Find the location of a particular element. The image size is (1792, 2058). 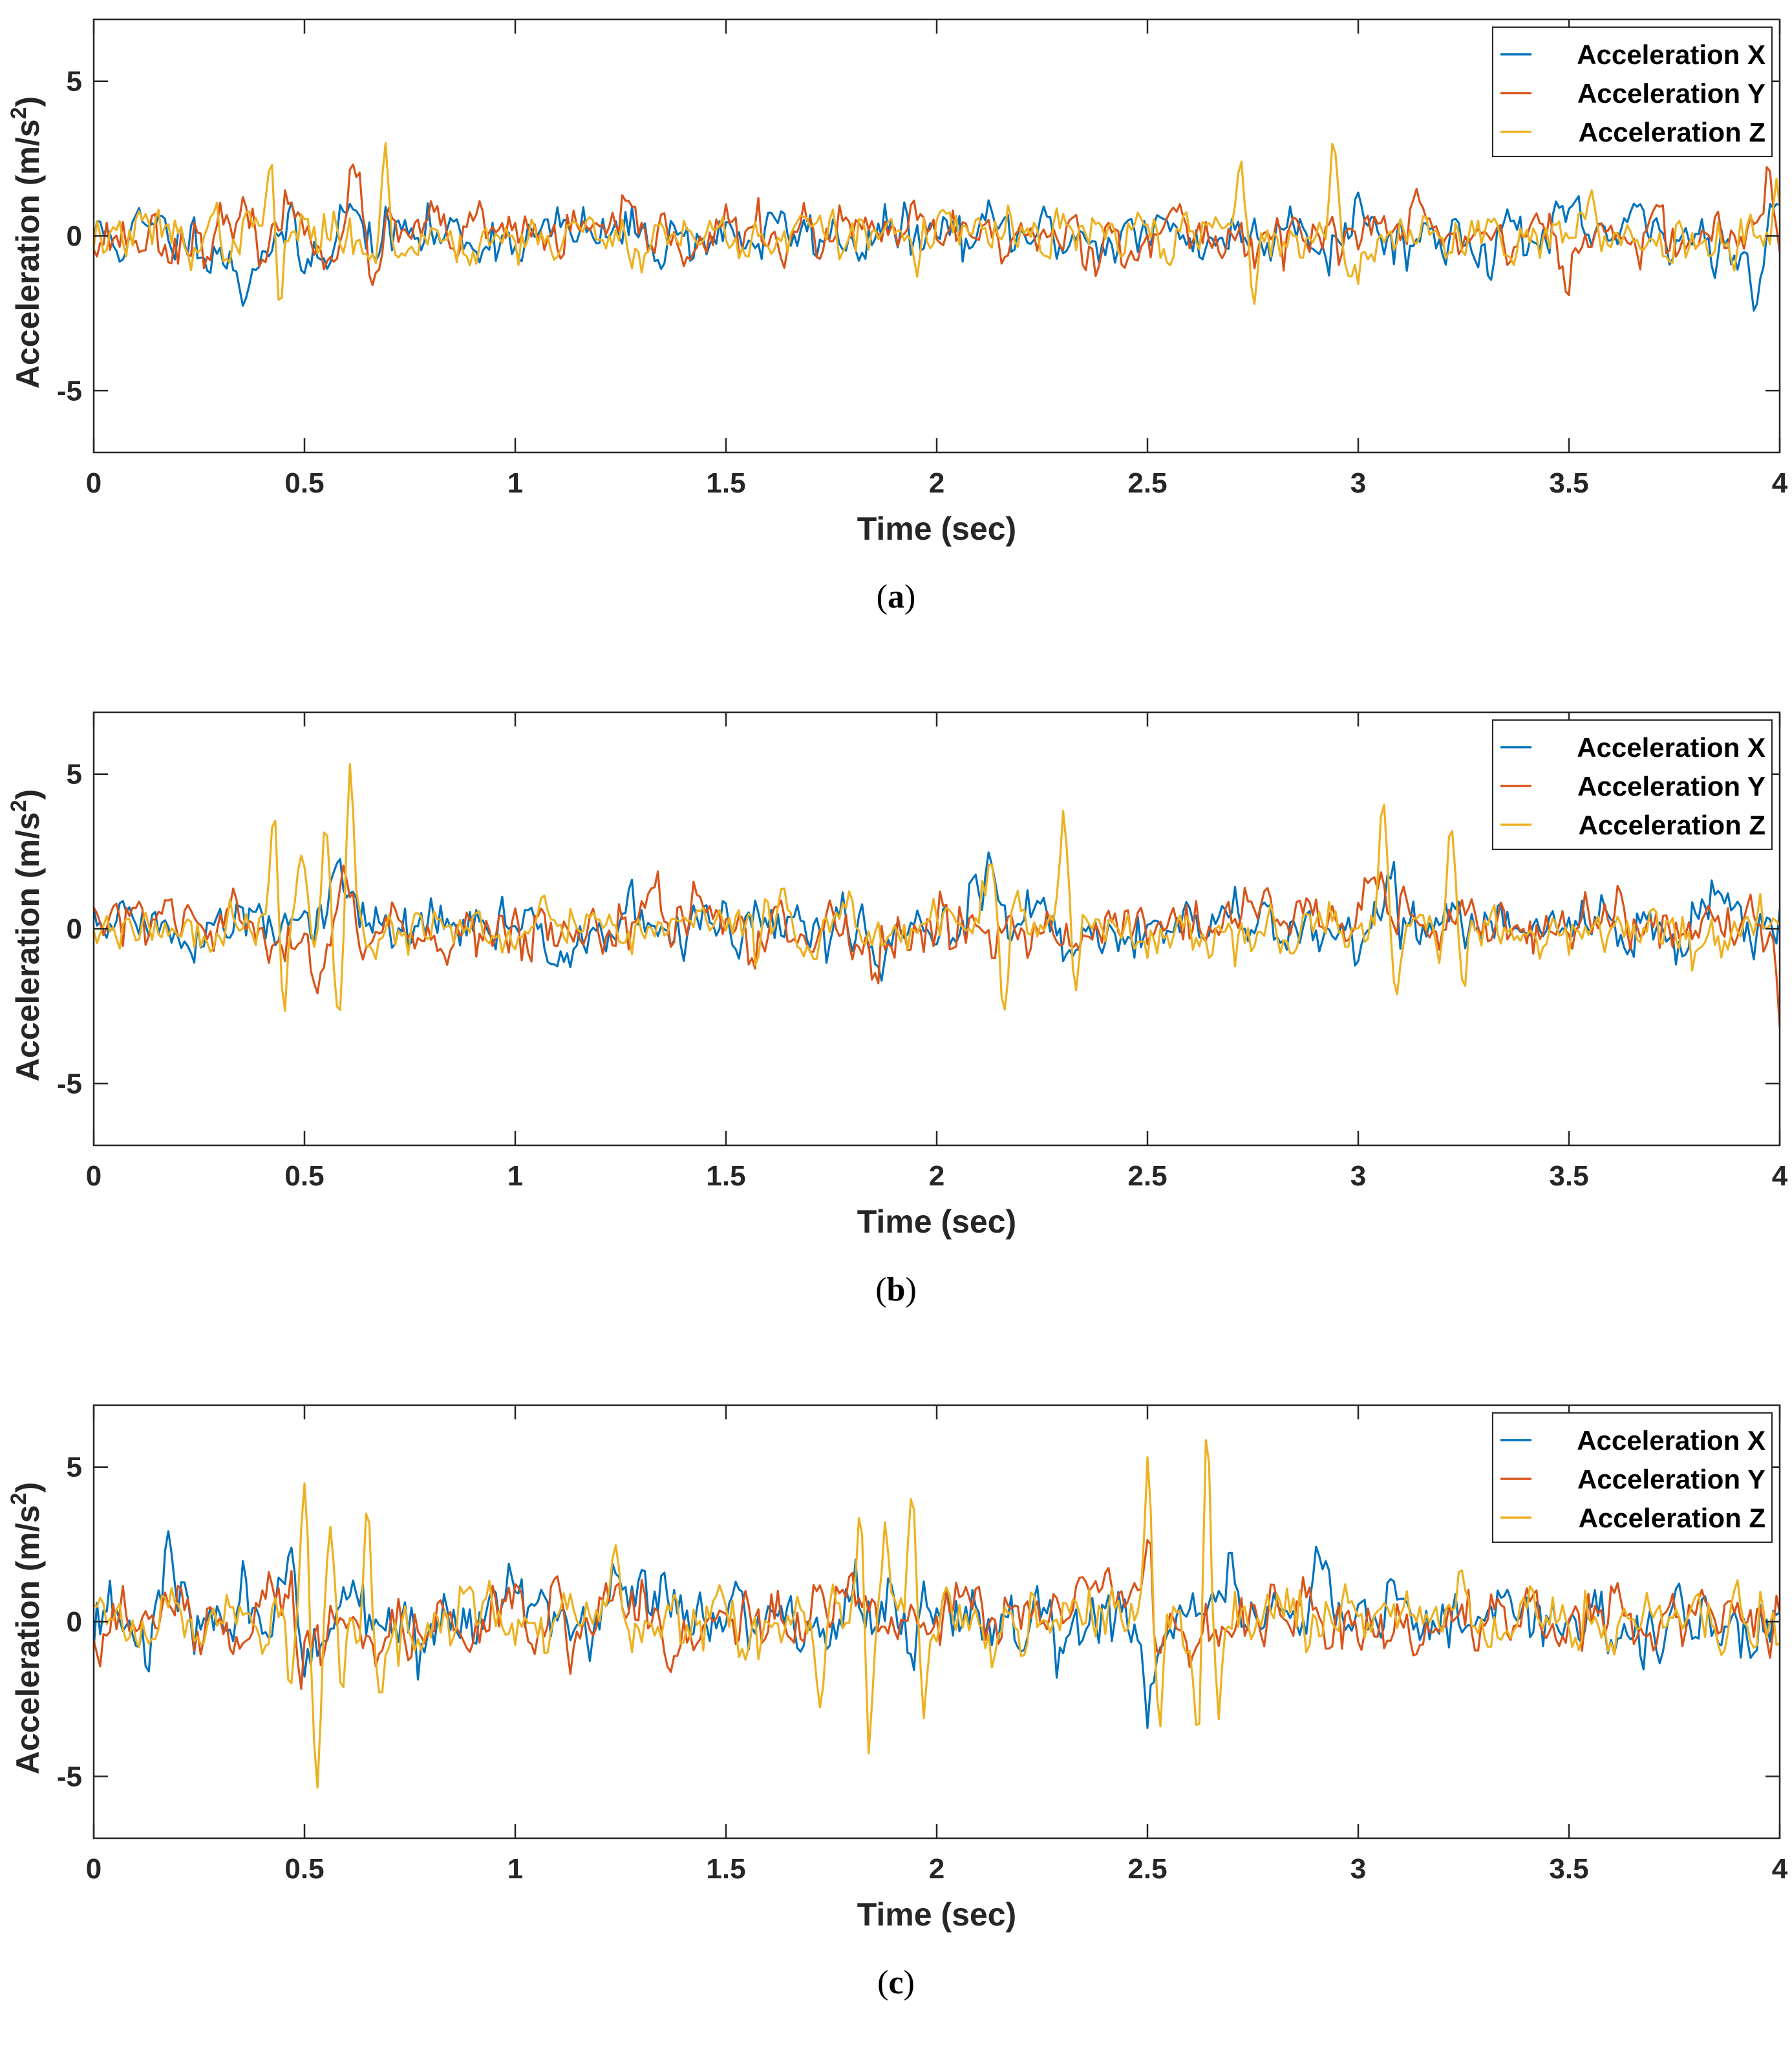

series-line-acceleration-y is located at coordinates (937, 946).